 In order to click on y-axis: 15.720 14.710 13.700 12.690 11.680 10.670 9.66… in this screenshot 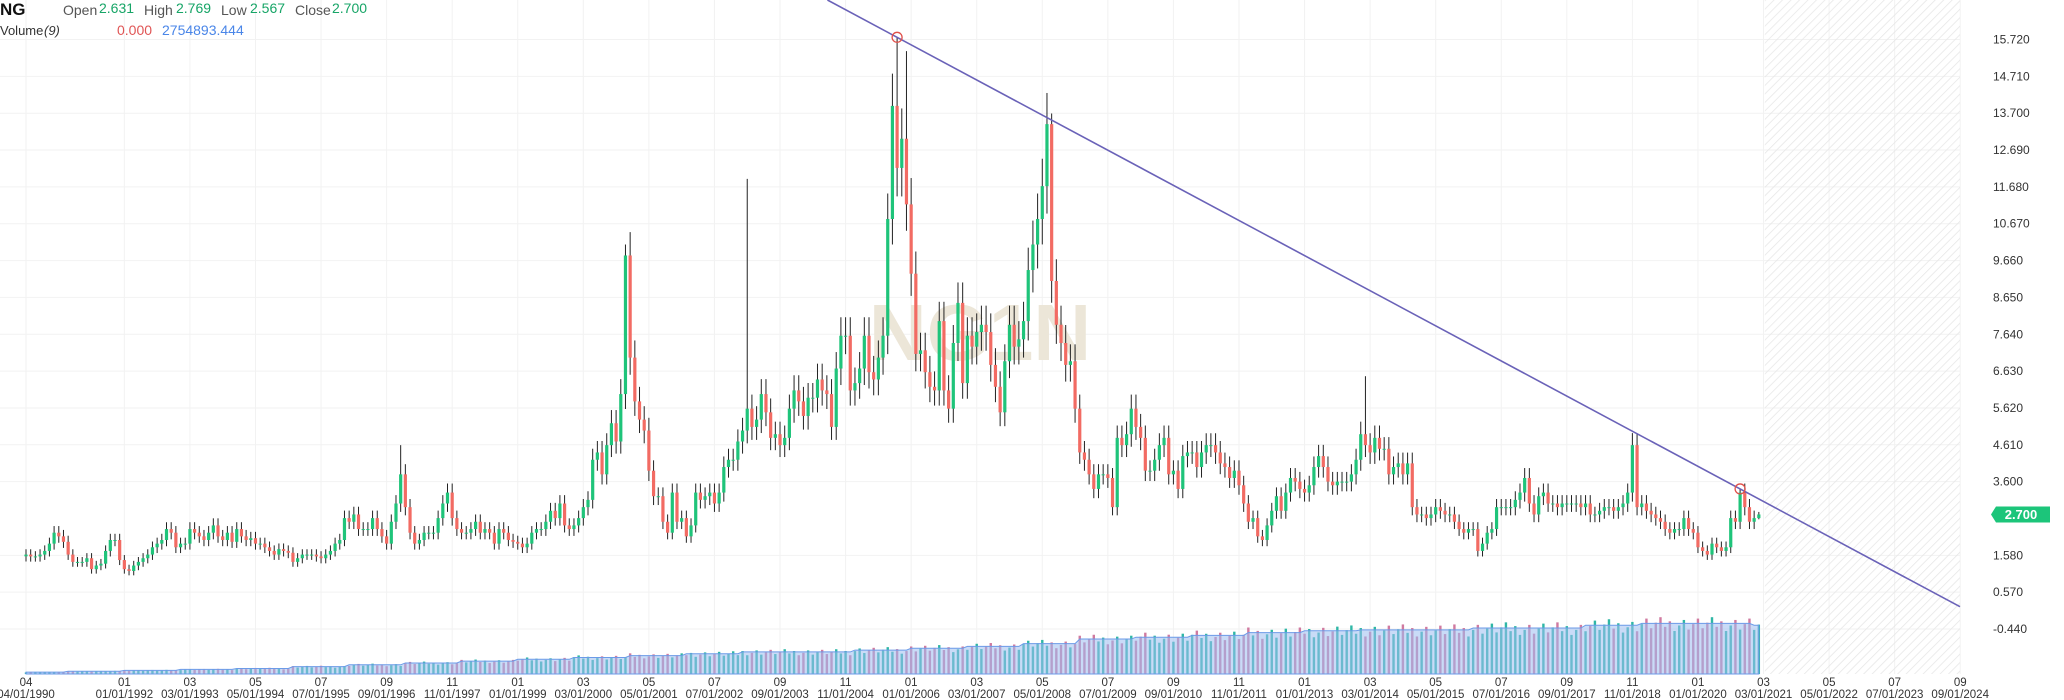, I will do `click(2020, 335)`.